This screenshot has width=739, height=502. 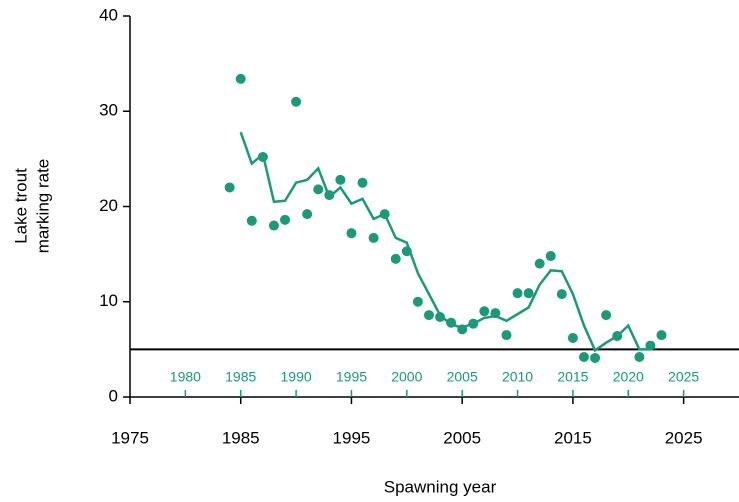 What do you see at coordinates (517, 377) in the screenshot?
I see `minor-x-tick-label: 2010` at bounding box center [517, 377].